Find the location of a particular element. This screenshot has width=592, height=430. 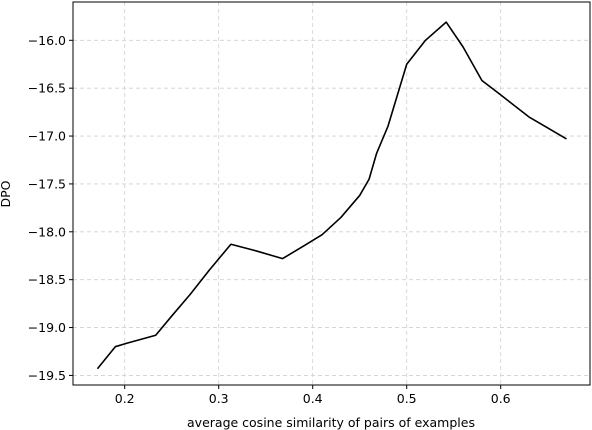

y-axis-label: DPO is located at coordinates (6, 193).